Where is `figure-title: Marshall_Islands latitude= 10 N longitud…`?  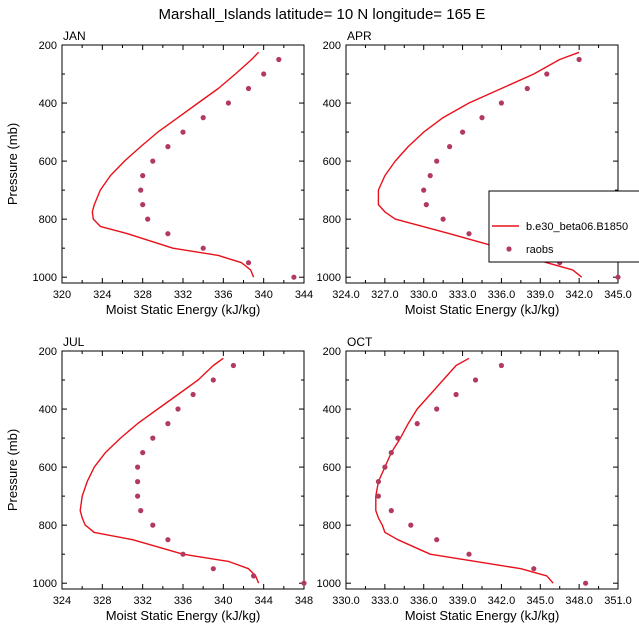 figure-title: Marshall_Islands latitude= 10 N longitud… is located at coordinates (322, 14).